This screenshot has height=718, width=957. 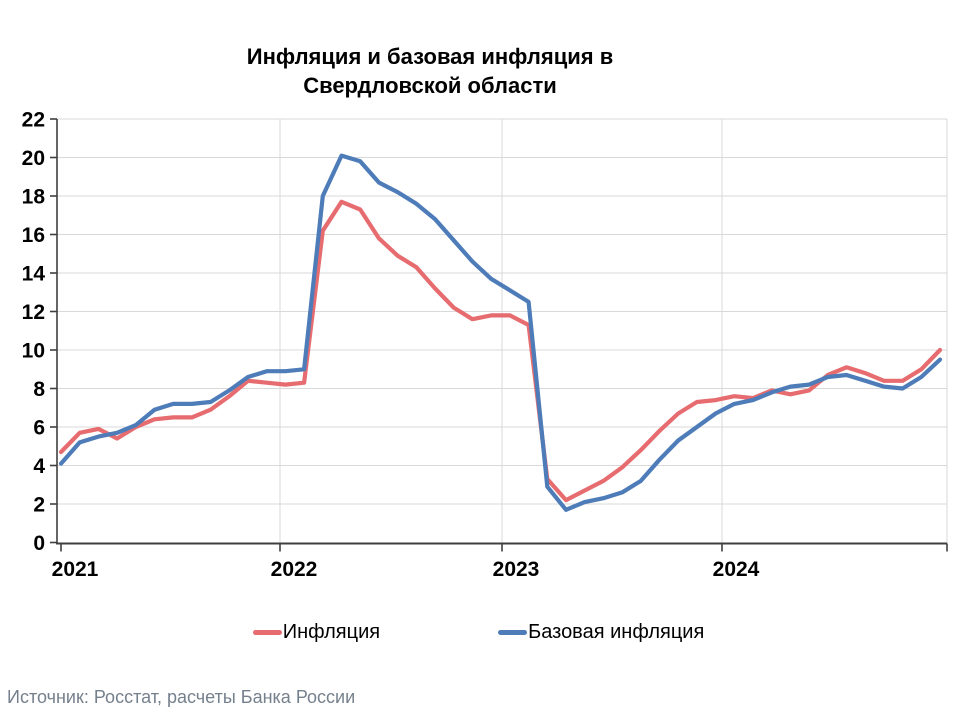 What do you see at coordinates (33, 312) in the screenshot?
I see `y-tick-label: 12` at bounding box center [33, 312].